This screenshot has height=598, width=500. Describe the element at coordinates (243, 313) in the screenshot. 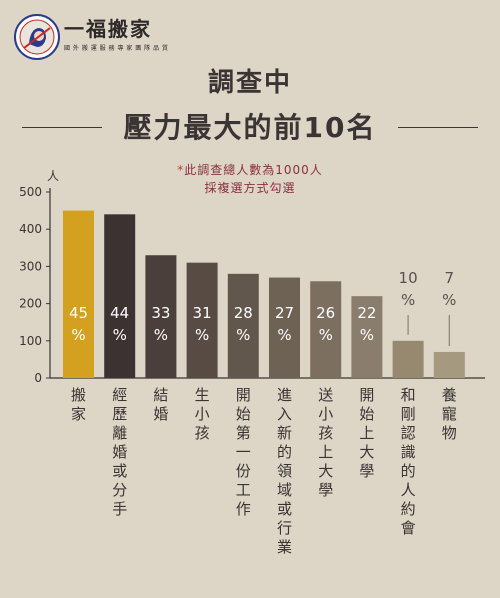

I see `data-label-number: 28` at that location.